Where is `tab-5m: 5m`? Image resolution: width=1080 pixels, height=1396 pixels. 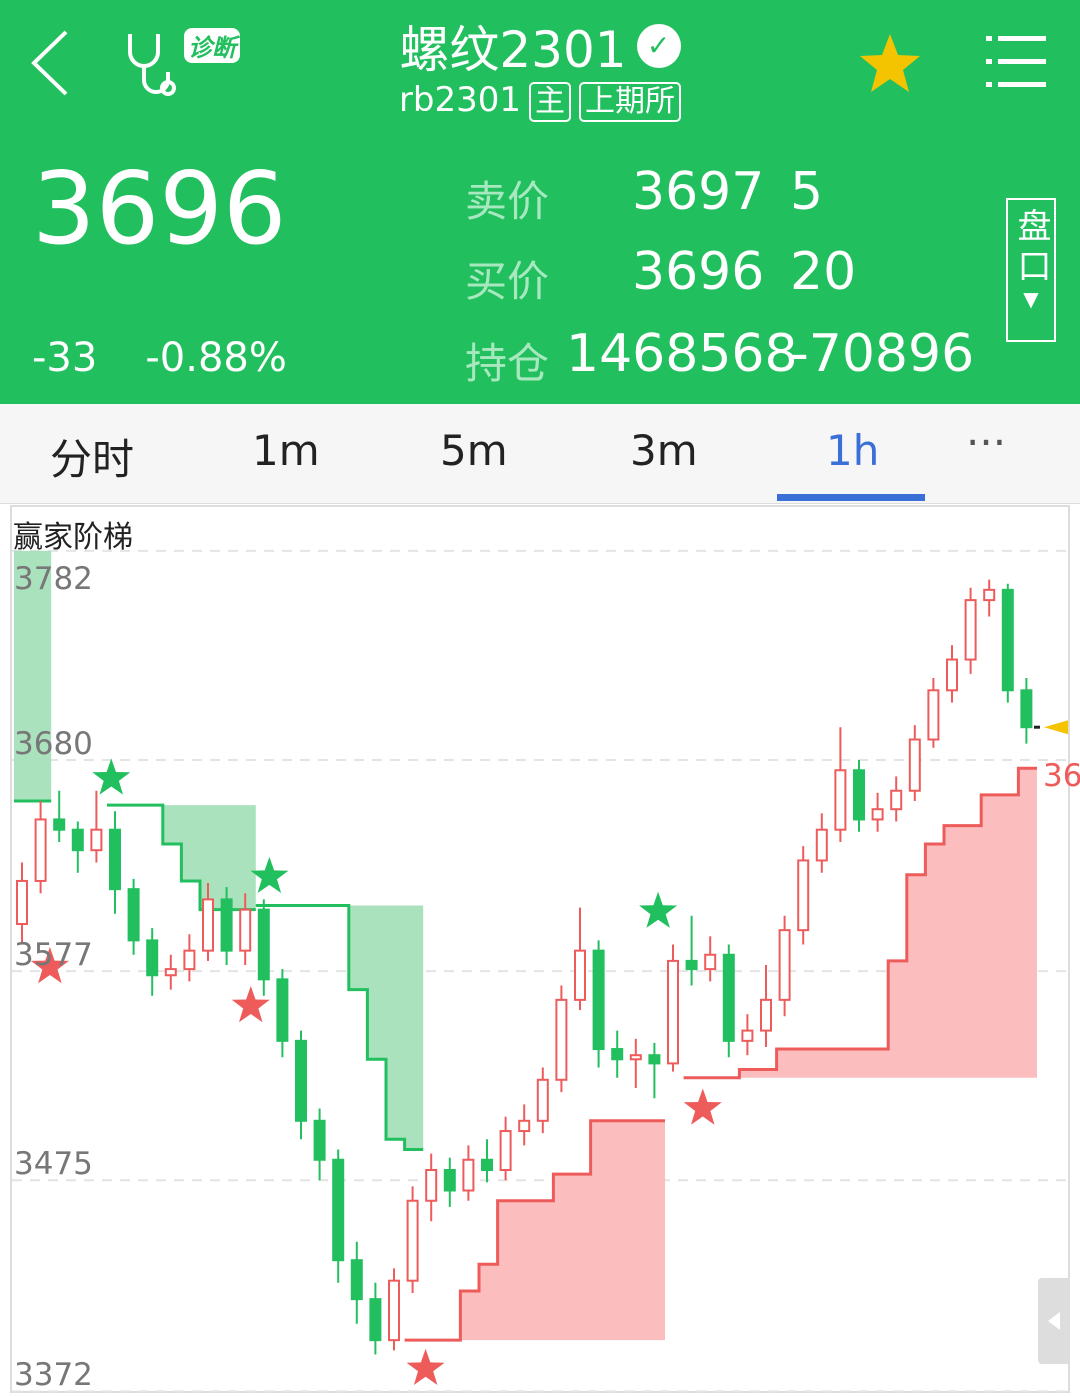
tab-5m: 5m is located at coordinates (474, 450).